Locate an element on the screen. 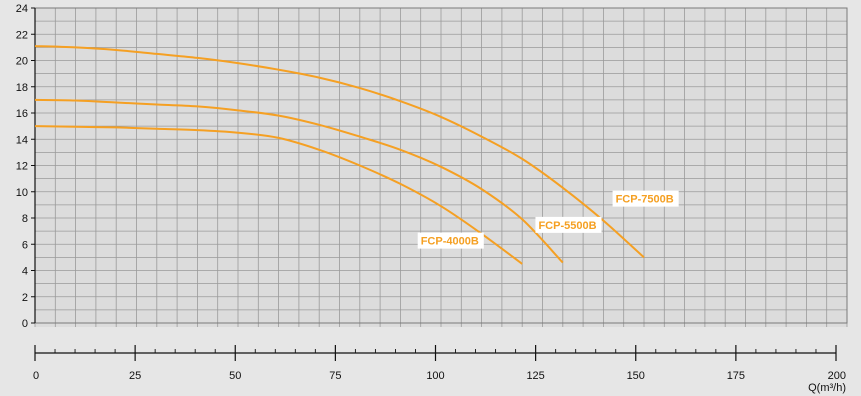 The width and height of the screenshot is (861, 396). x-tick-label: 0 is located at coordinates (36, 376).